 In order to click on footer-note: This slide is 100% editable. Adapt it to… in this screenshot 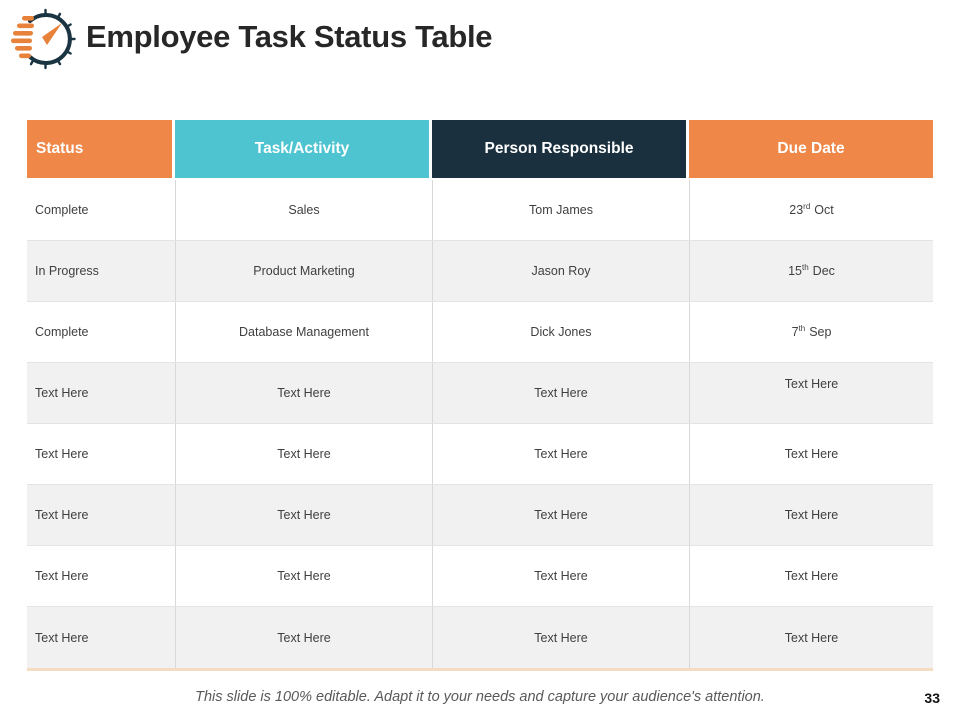, I will do `click(480, 697)`.